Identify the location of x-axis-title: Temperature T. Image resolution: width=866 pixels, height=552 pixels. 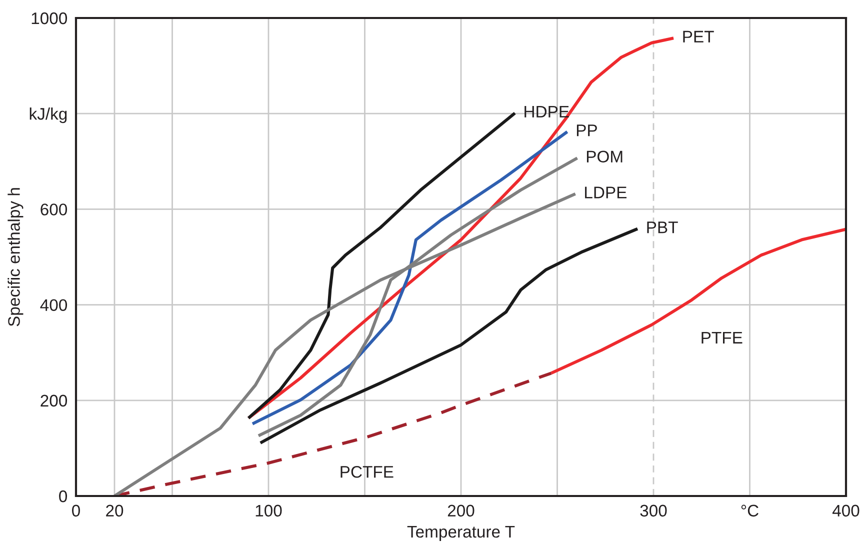
(461, 533).